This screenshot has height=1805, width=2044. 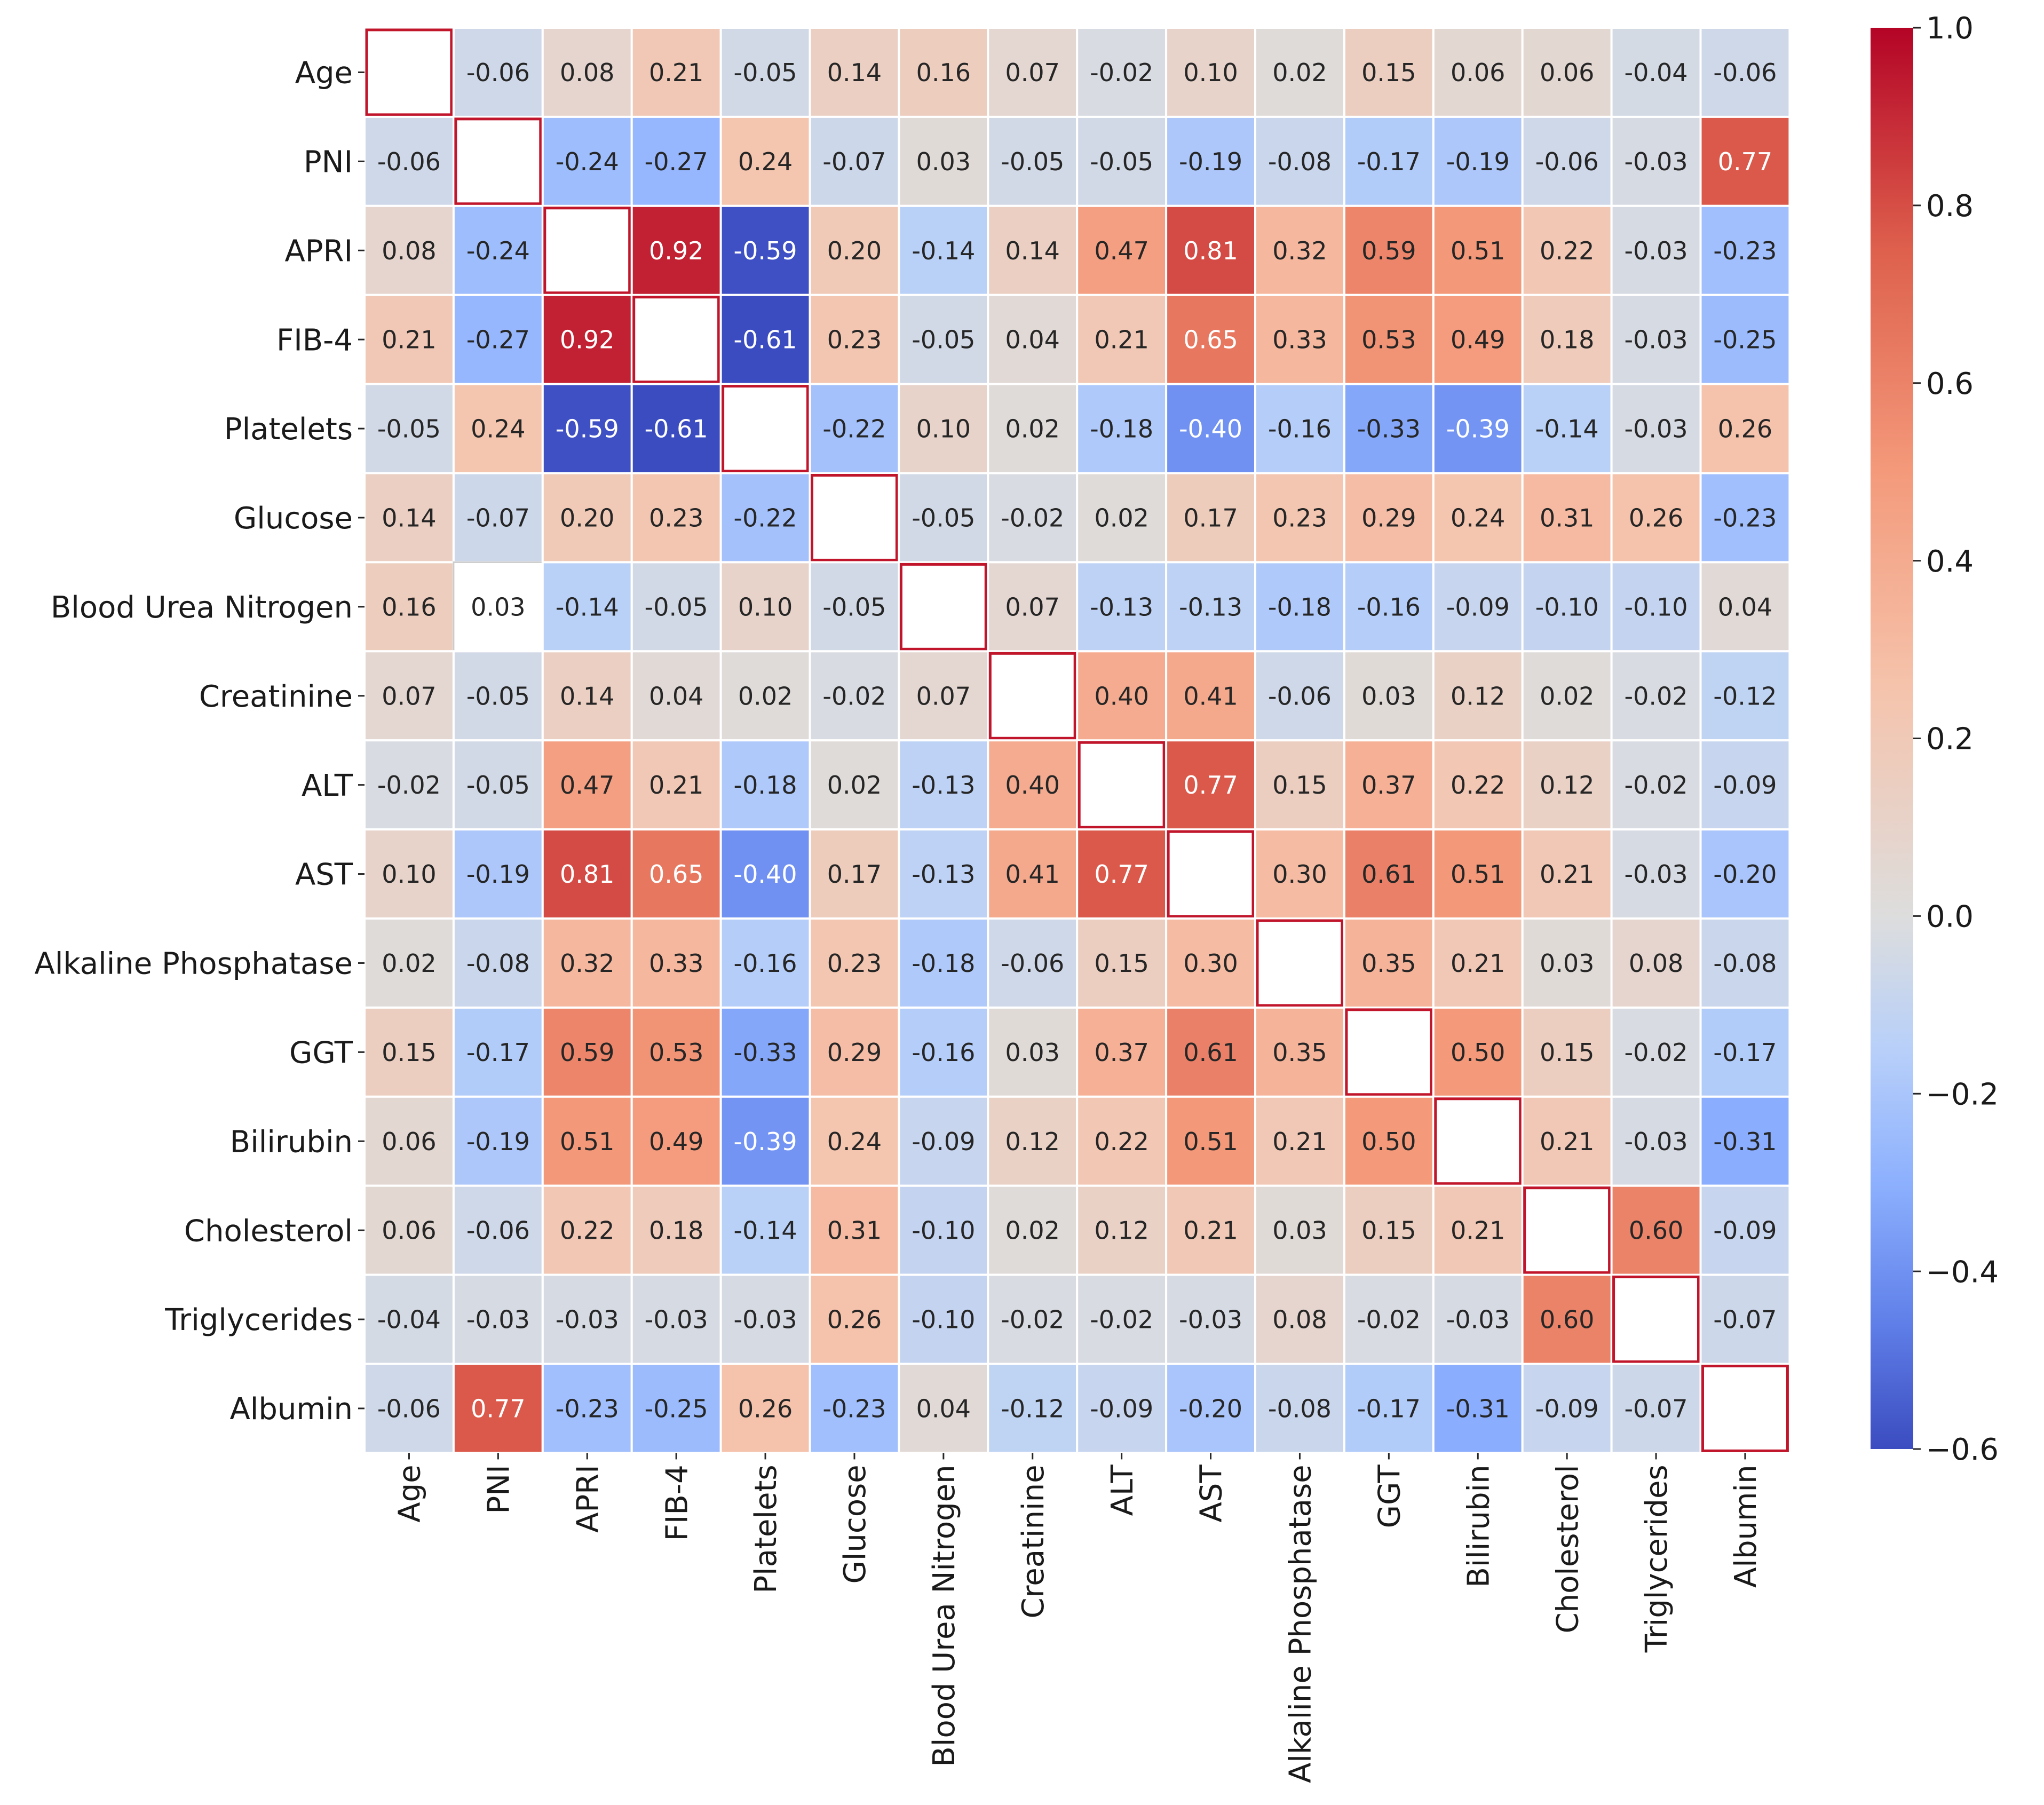 What do you see at coordinates (1389, 429) in the screenshot?
I see `cell-value-label: -0.33` at bounding box center [1389, 429].